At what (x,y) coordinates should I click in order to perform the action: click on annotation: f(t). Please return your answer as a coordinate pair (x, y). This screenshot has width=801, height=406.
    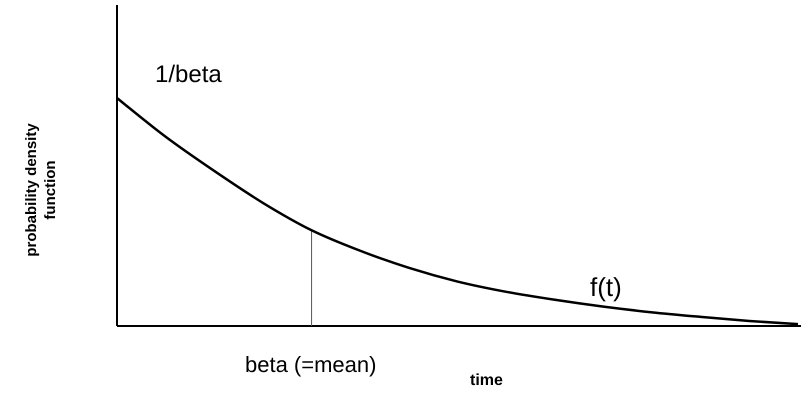
    Looking at the image, I should click on (606, 287).